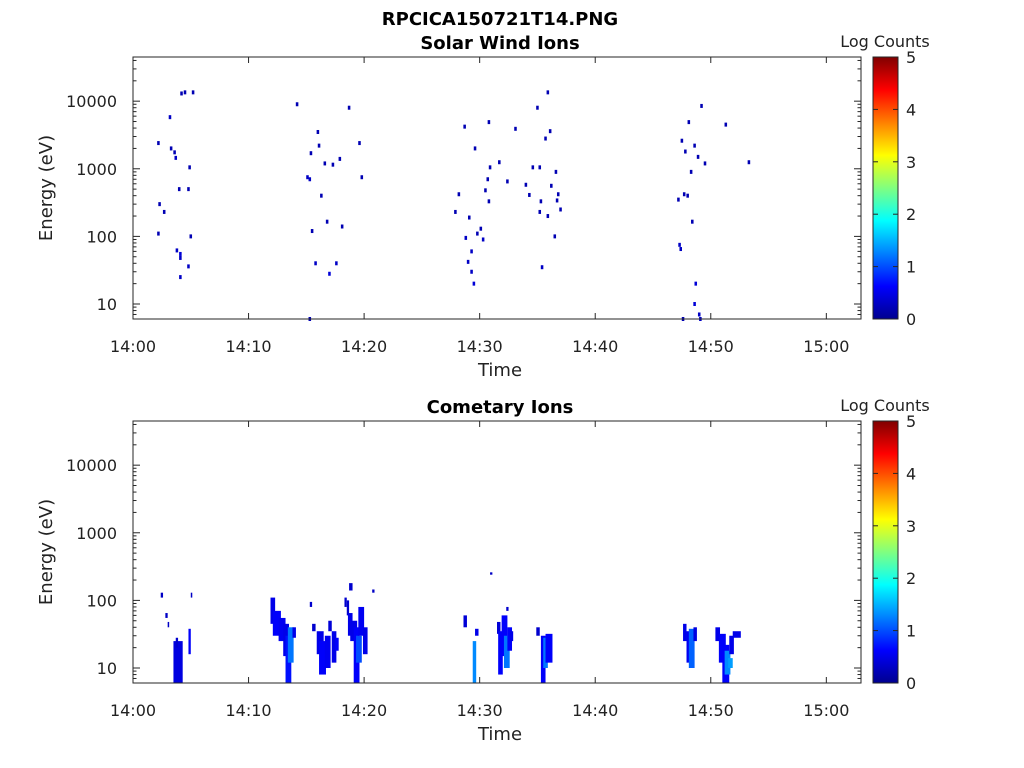 This screenshot has height=768, width=1024. I want to click on colorbar-tick-label: 2, so click(911, 214).